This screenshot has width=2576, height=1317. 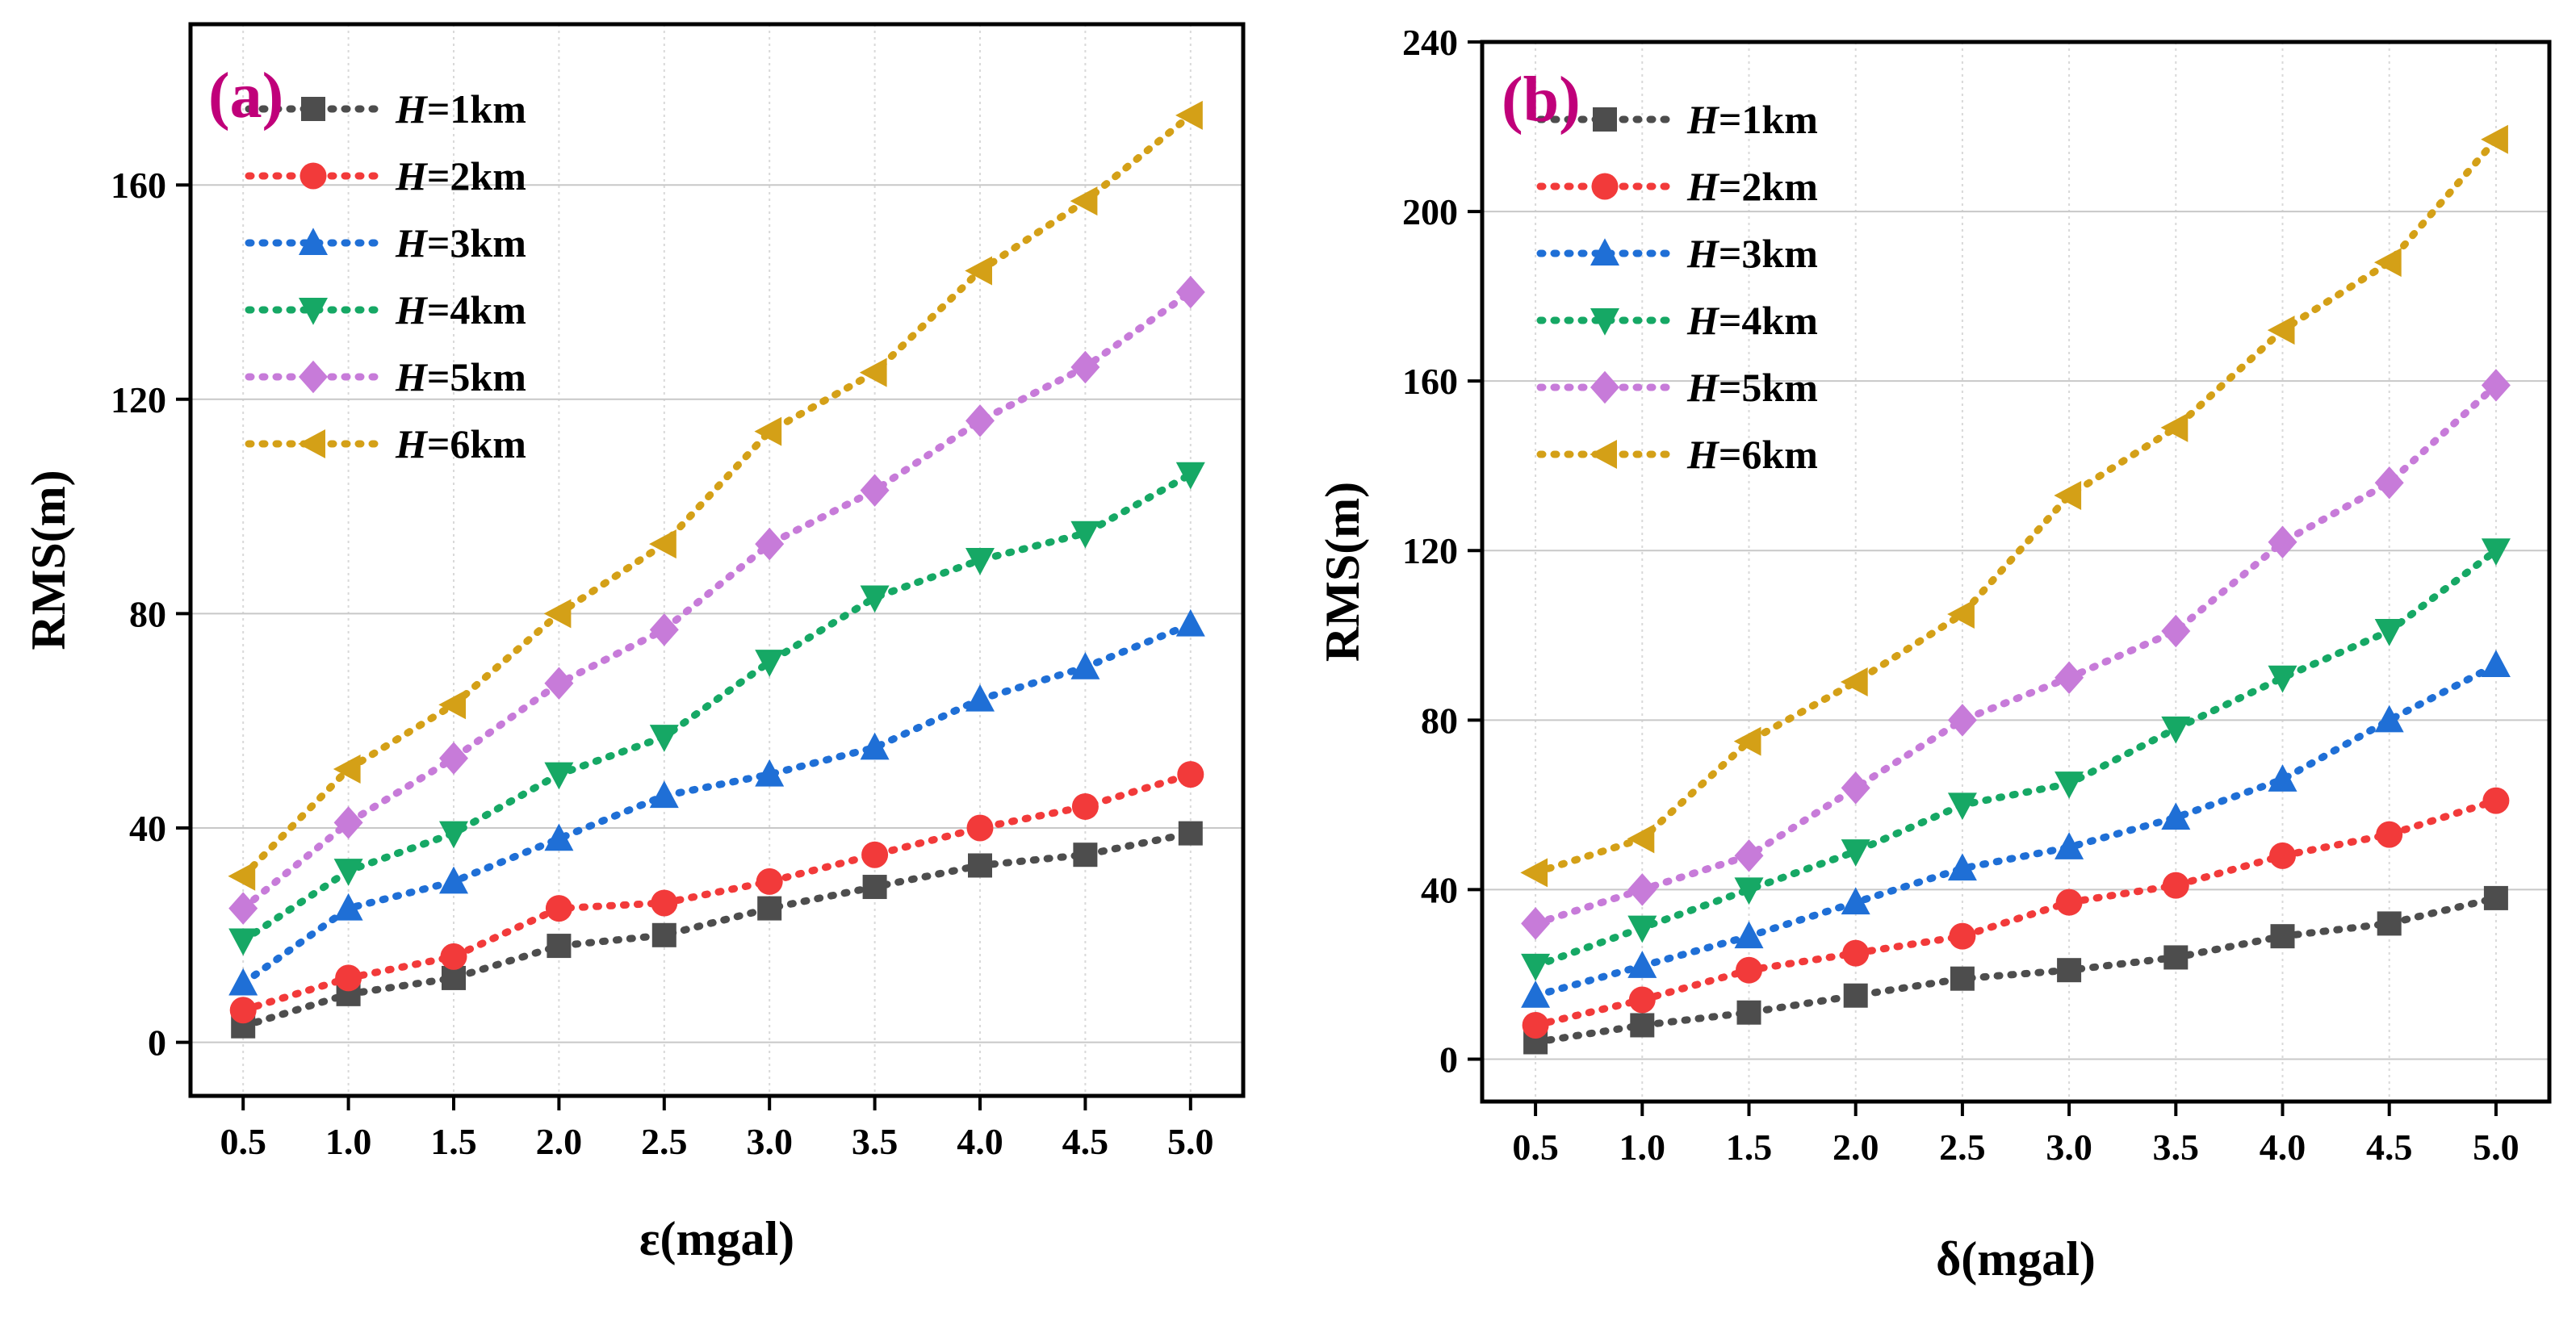 I want to click on panel-a-legend-label-5-prefix: H, so click(x=412, y=377).